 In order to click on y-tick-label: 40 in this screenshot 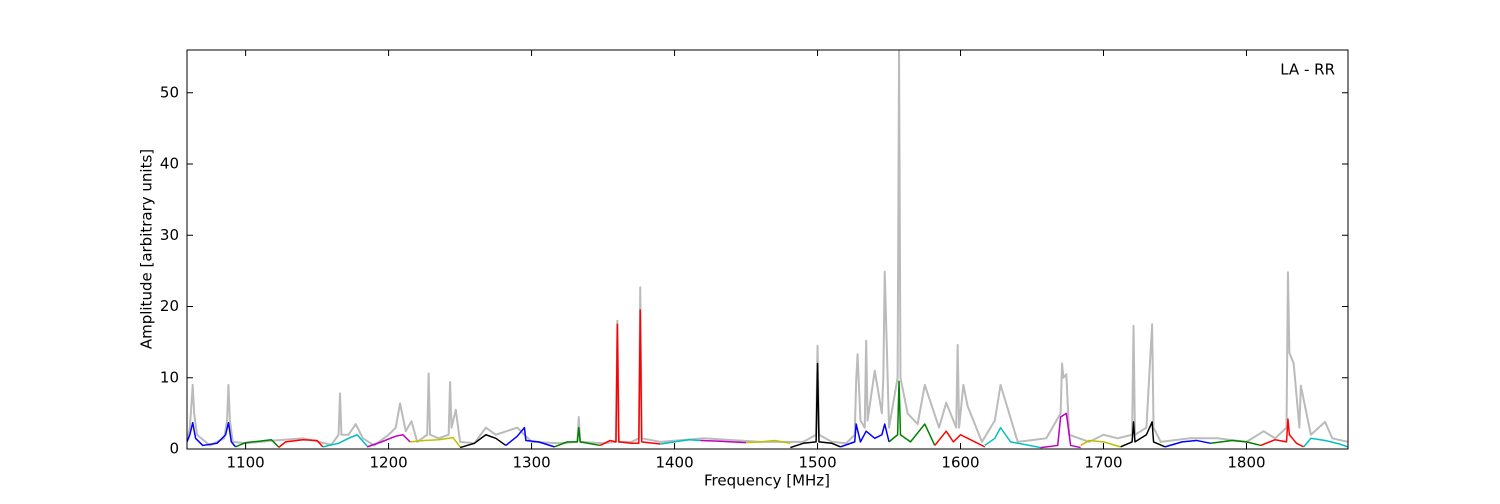, I will do `click(169, 164)`.